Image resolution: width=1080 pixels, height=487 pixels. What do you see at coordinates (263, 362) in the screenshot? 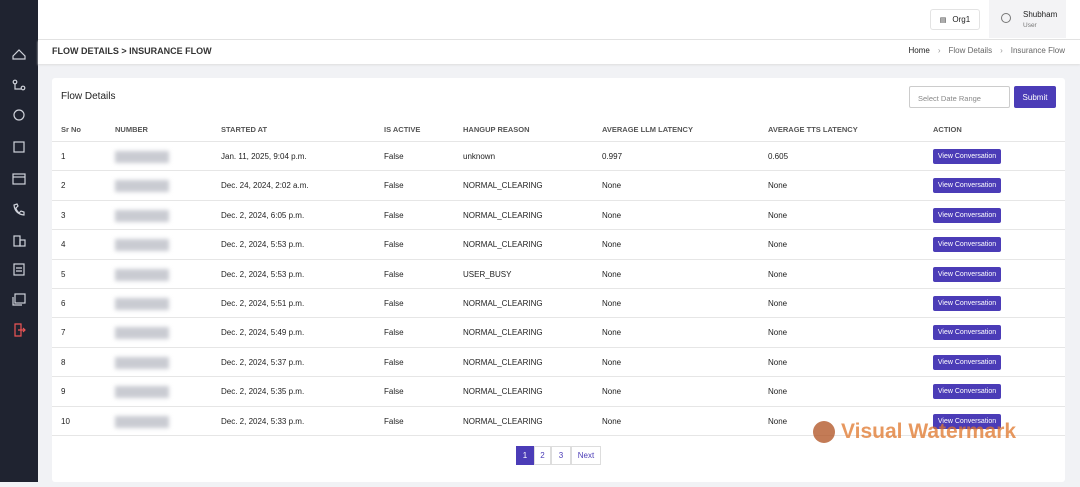
I see `table-cell: Dec. 2, 2024, 5:37 p.m.` at bounding box center [263, 362].